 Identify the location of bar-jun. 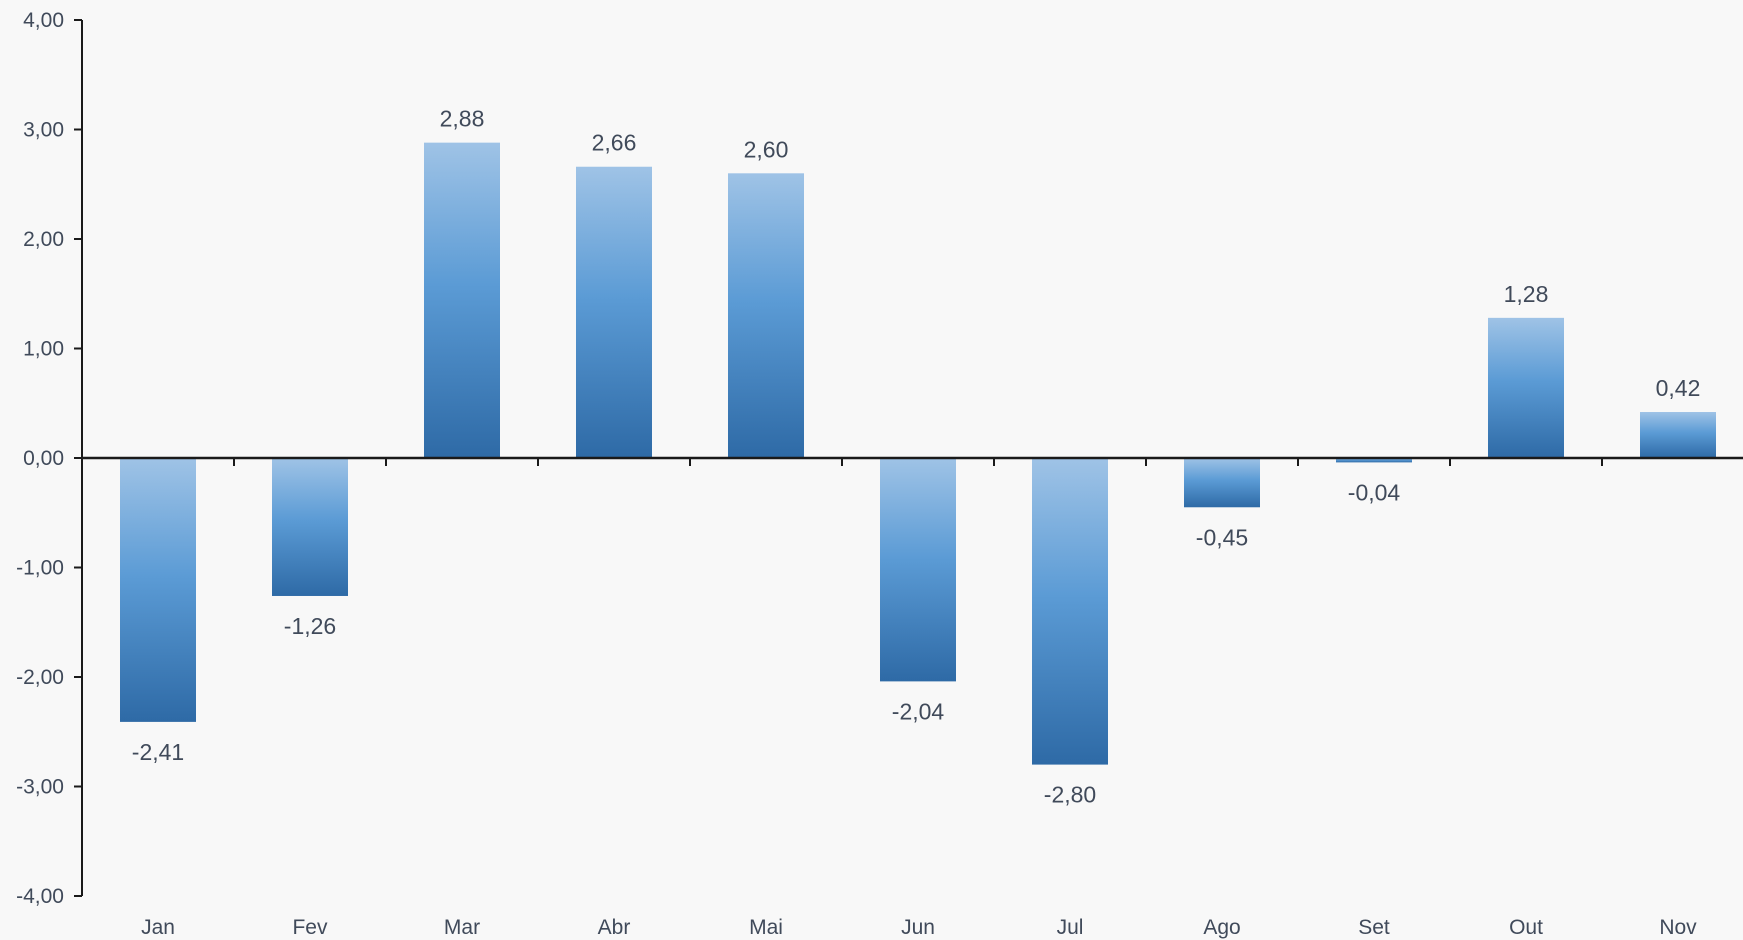
(918, 570).